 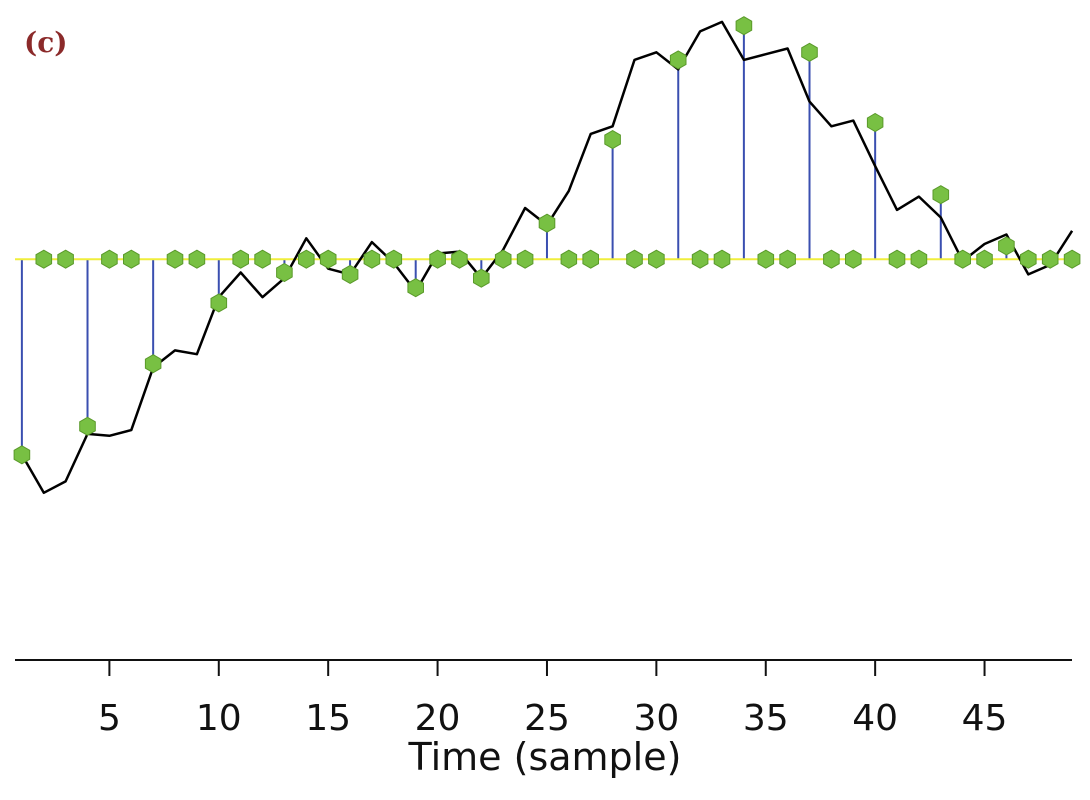 I want to click on x-tick-label-30: 30, so click(x=656, y=718).